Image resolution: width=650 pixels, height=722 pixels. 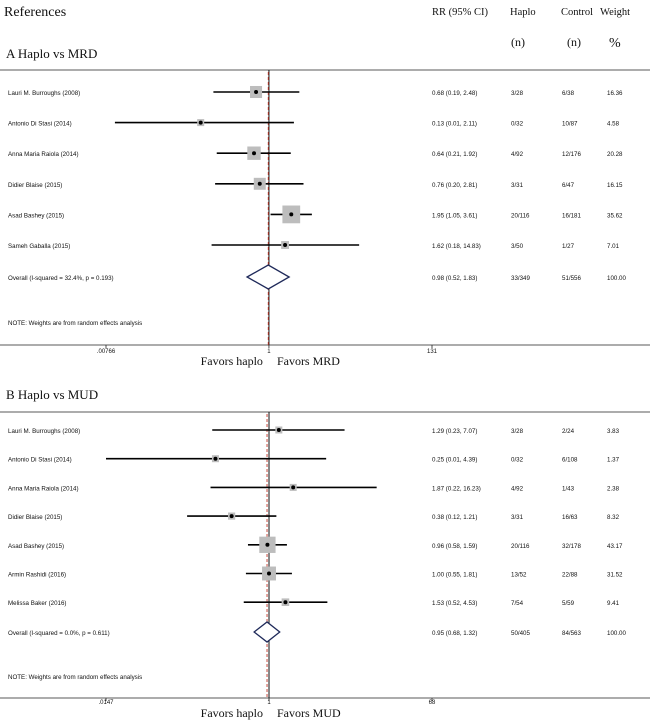 I want to click on control-count: 2/24, so click(x=568, y=431).